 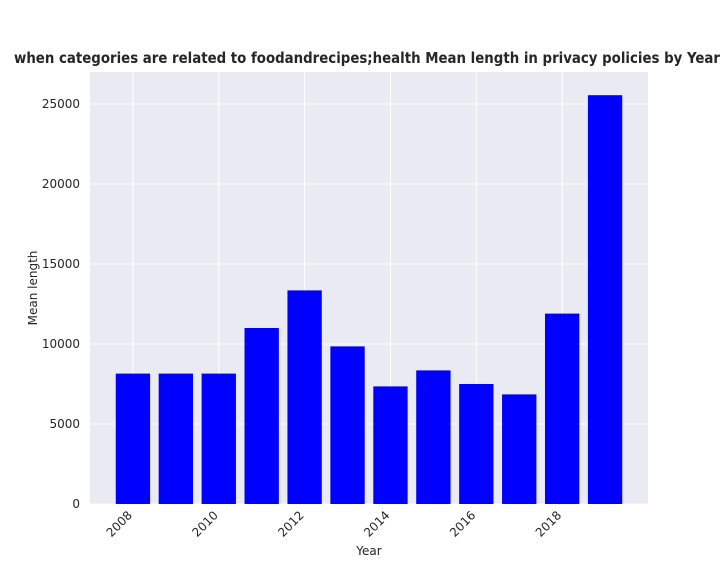 What do you see at coordinates (548, 523) in the screenshot?
I see `x-tick-label: 2018` at bounding box center [548, 523].